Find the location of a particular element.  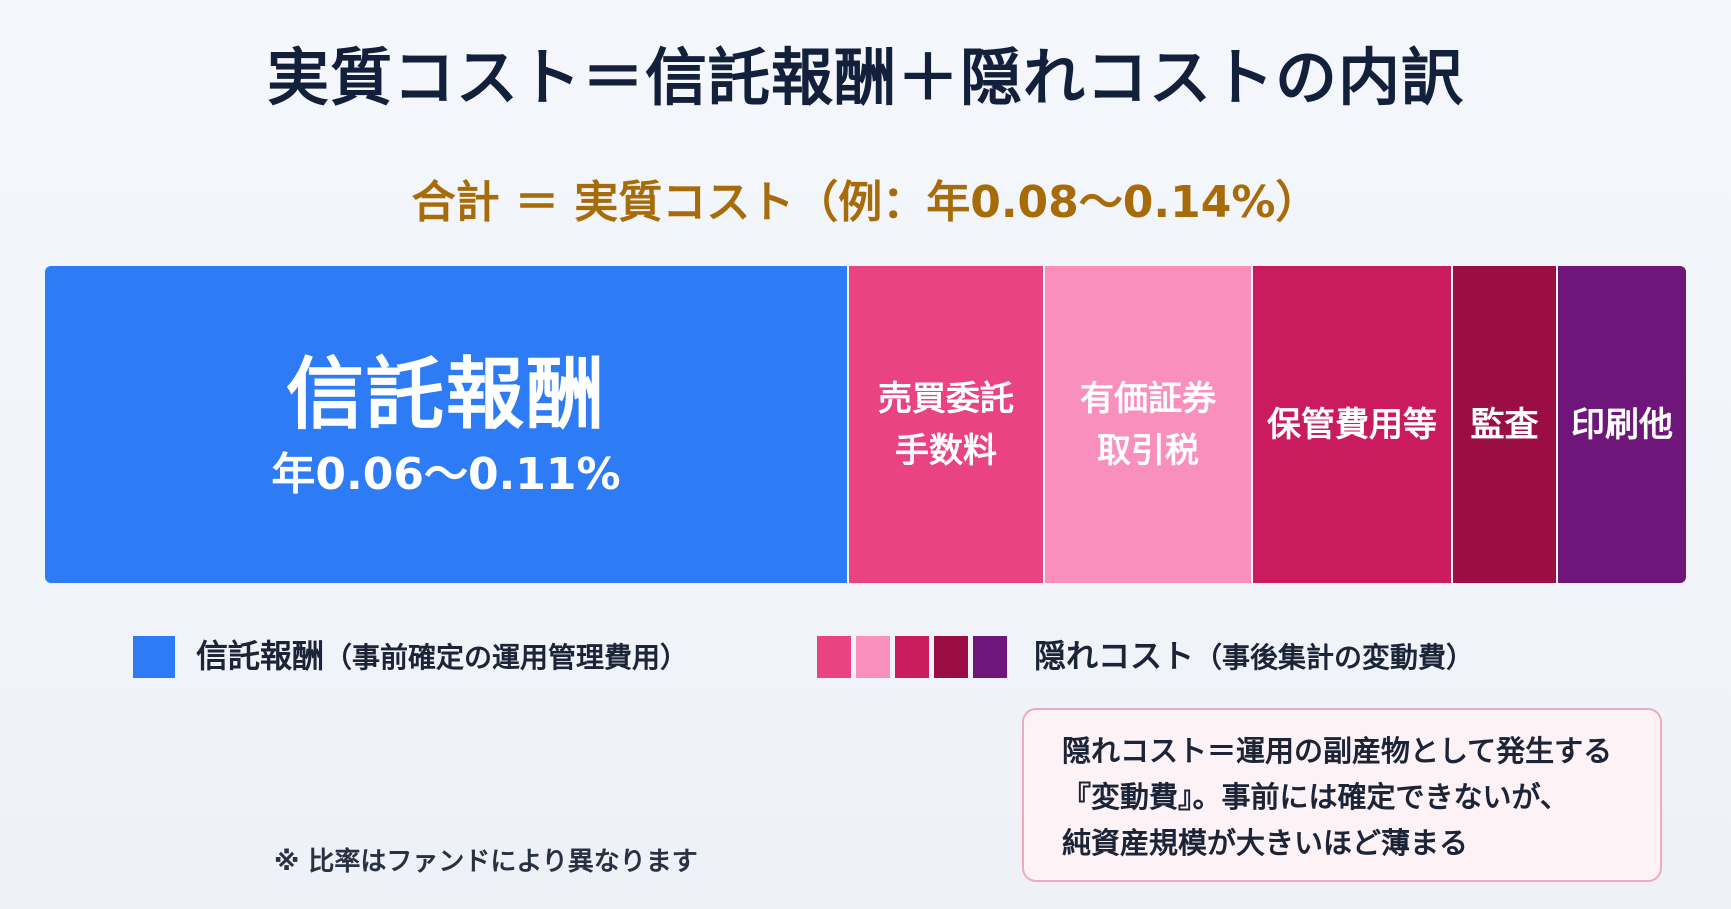

note-line-3: 純資産規模が大きいほど薄まる is located at coordinates (1265, 843).